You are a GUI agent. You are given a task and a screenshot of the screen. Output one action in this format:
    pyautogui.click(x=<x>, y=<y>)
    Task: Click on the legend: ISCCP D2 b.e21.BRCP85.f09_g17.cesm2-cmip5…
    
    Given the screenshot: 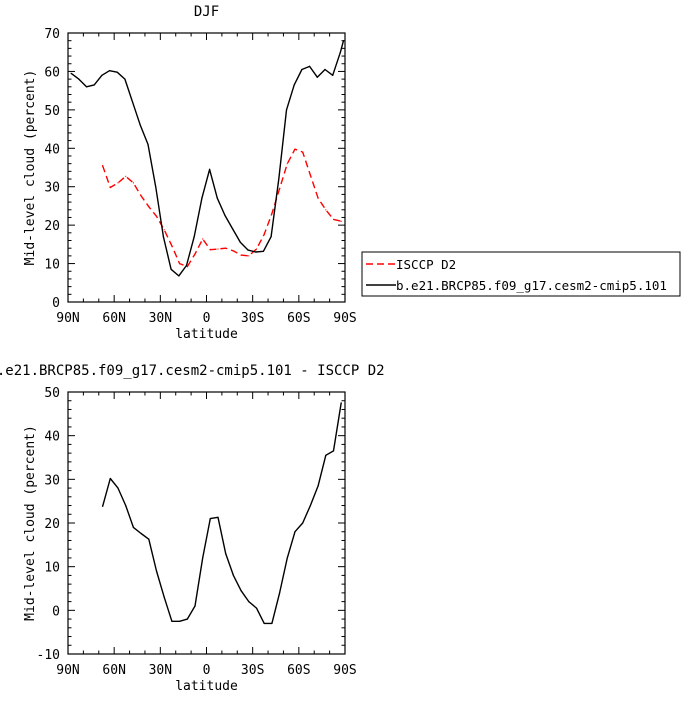 What is the action you would take?
    pyautogui.click(x=521, y=274)
    